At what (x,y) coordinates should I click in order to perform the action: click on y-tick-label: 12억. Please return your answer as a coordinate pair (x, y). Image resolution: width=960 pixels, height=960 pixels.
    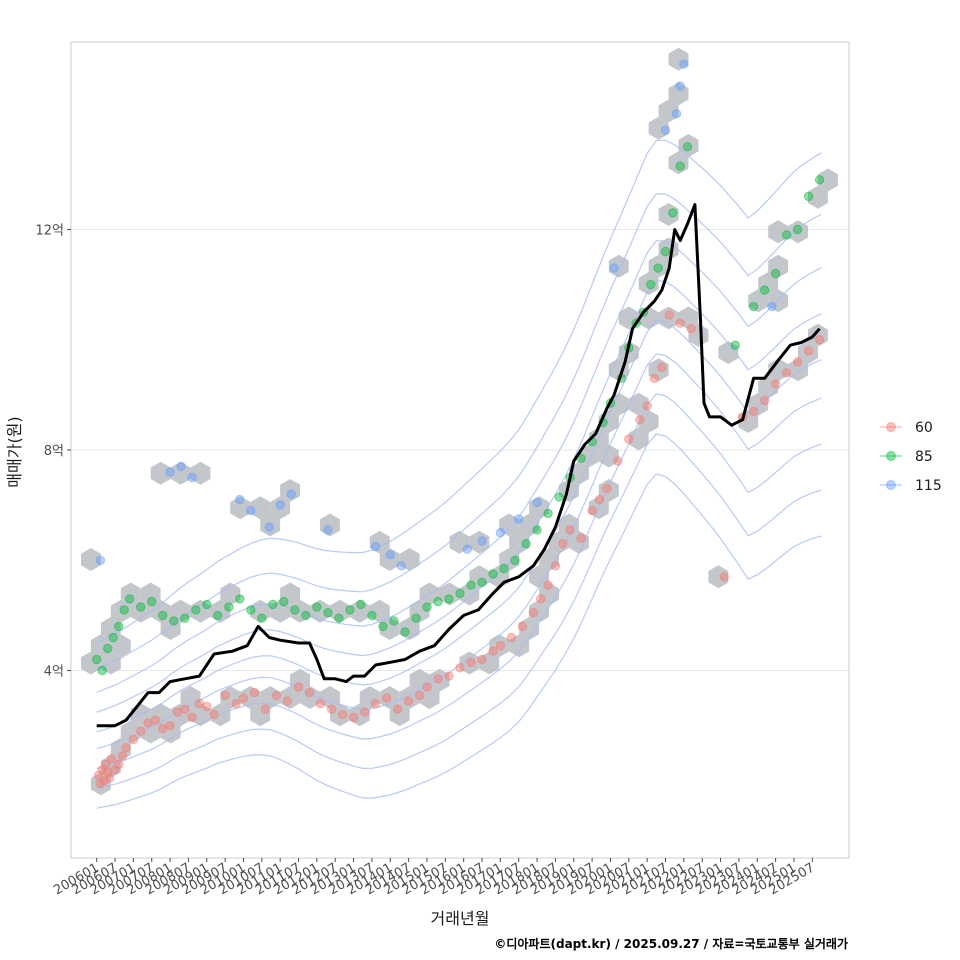
    Looking at the image, I should click on (49, 230).